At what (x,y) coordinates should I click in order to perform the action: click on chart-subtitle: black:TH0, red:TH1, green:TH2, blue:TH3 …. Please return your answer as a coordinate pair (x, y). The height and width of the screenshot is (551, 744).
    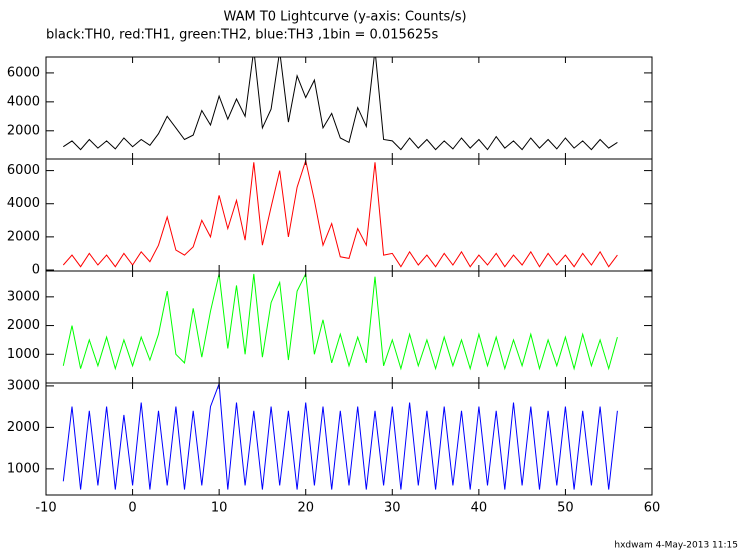
    Looking at the image, I should click on (242, 35).